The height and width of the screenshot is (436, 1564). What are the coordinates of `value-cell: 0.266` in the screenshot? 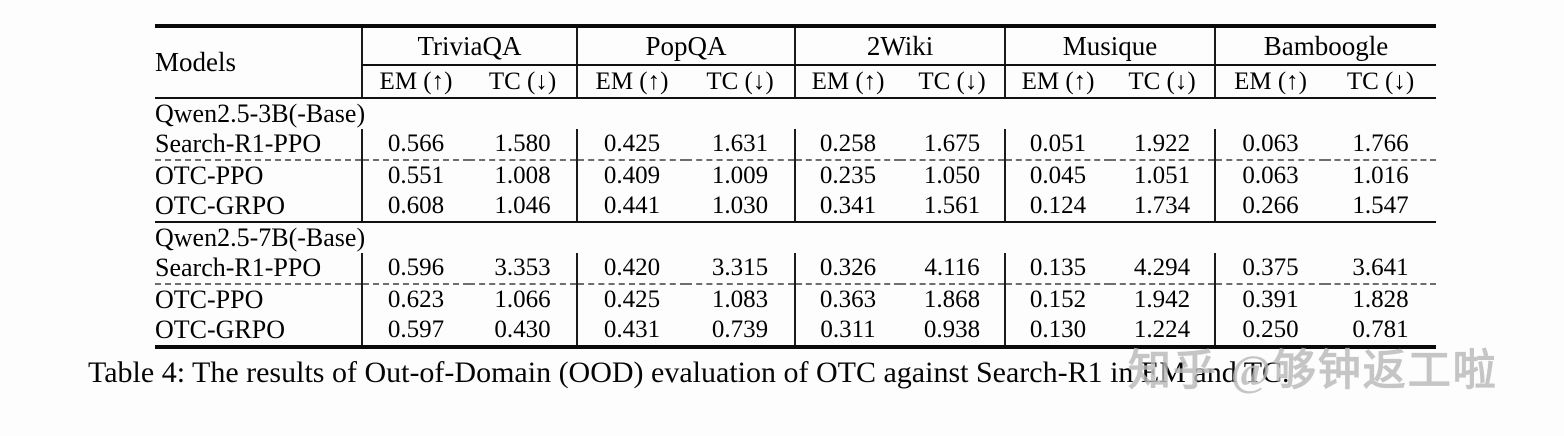 It's located at (1270, 207).